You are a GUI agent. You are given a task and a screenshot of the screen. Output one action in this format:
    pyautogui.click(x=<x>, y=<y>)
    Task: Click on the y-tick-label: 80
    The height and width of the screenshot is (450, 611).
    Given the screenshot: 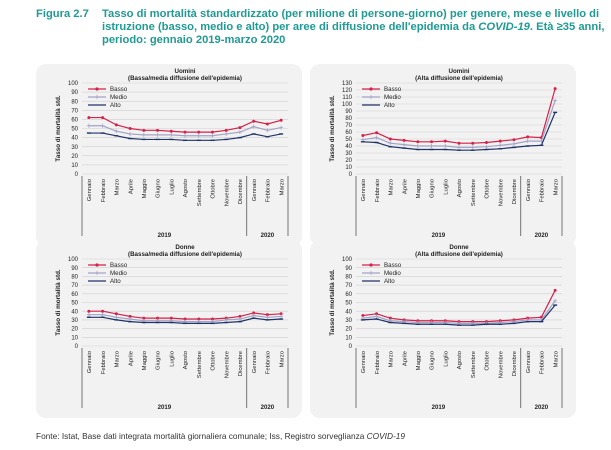 What is the action you would take?
    pyautogui.click(x=74, y=278)
    